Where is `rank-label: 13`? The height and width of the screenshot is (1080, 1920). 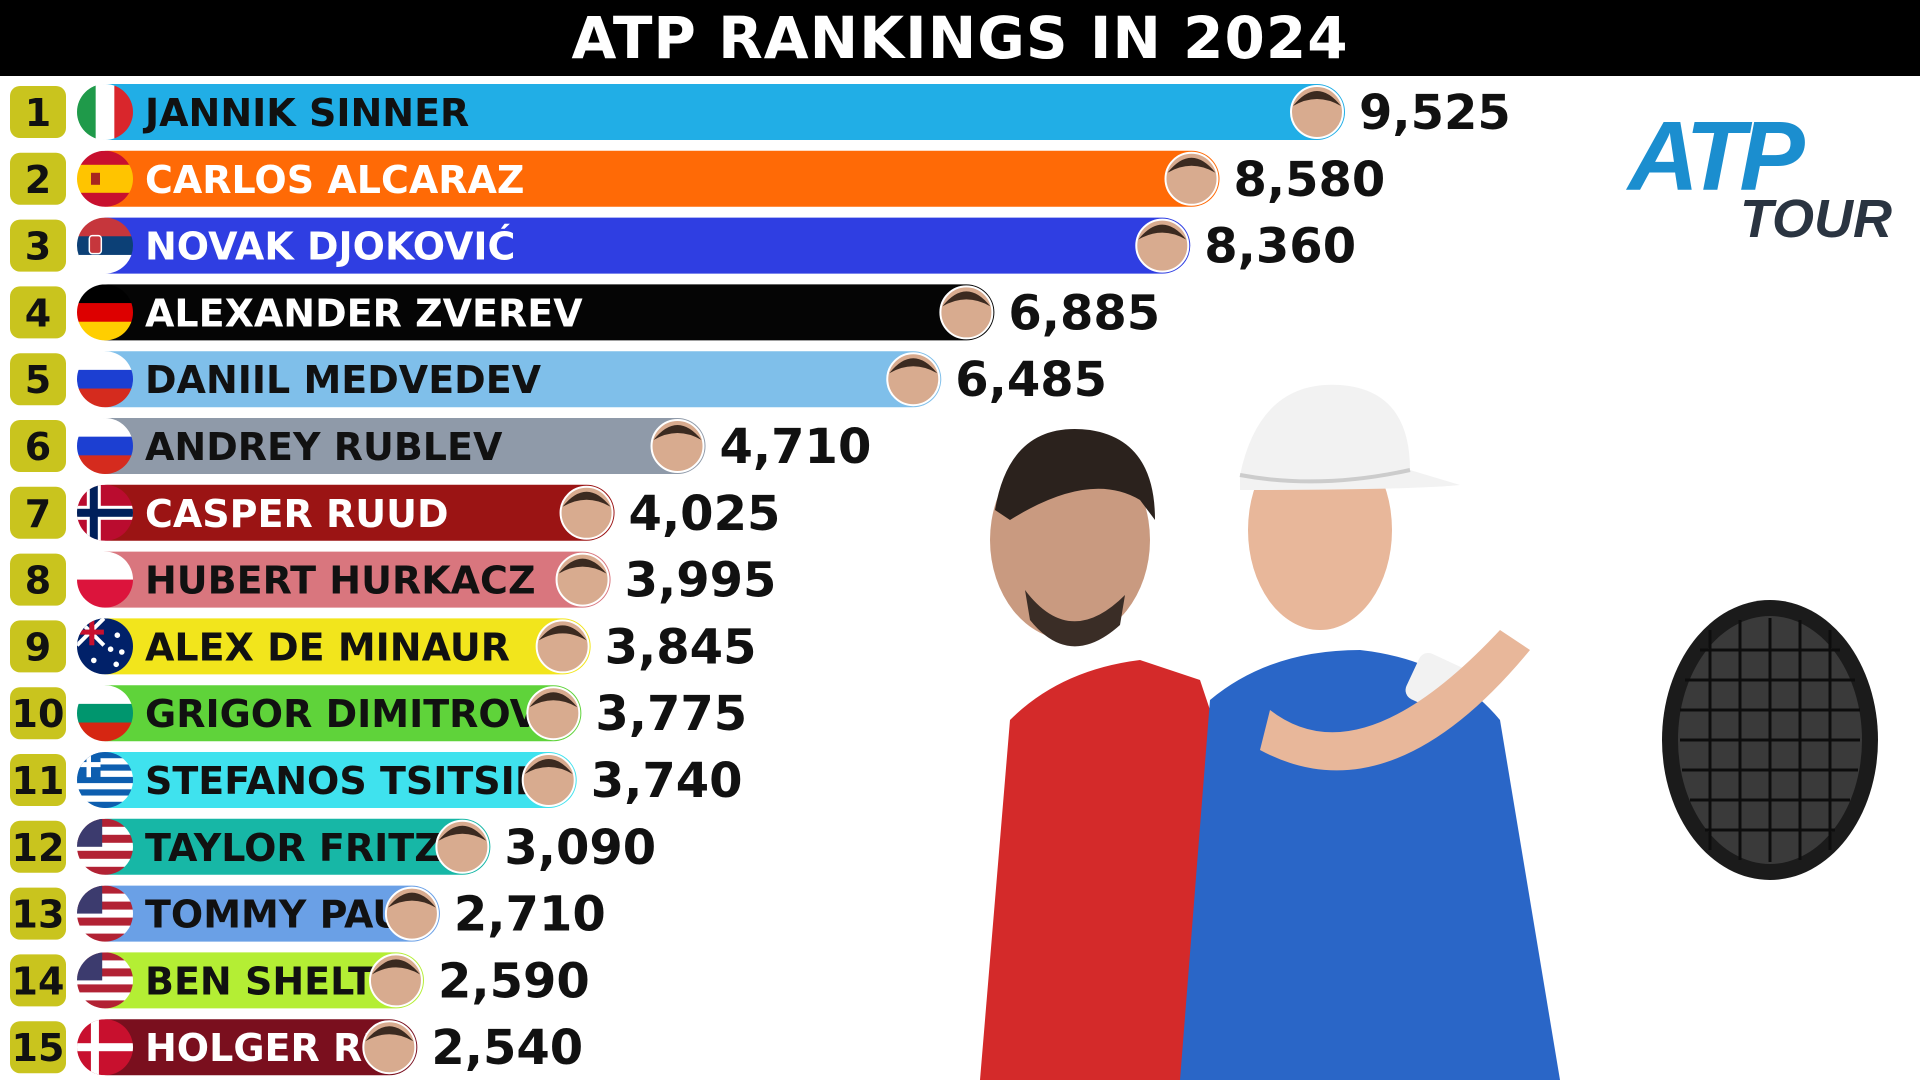 rank-label: 13 is located at coordinates (38, 915).